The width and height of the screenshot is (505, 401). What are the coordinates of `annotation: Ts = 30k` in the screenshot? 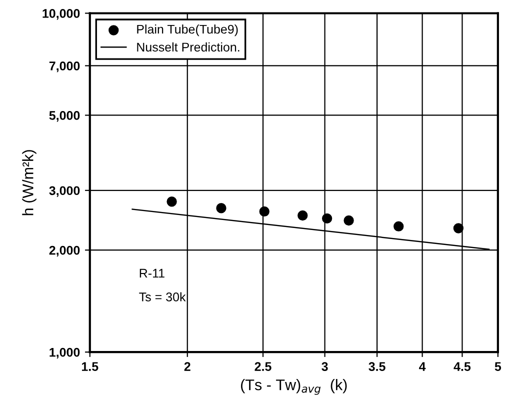 It's located at (162, 297).